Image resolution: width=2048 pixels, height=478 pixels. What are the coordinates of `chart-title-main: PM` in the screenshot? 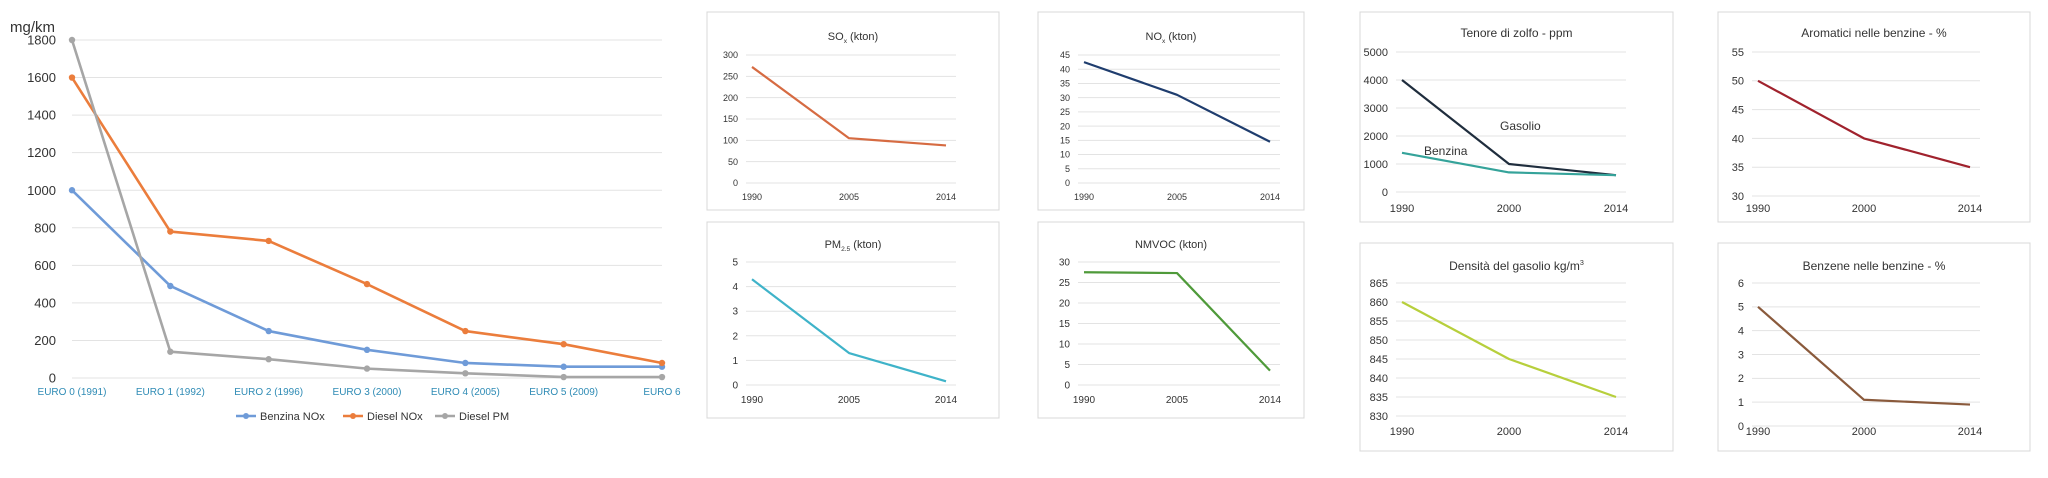 It's located at (833, 245).